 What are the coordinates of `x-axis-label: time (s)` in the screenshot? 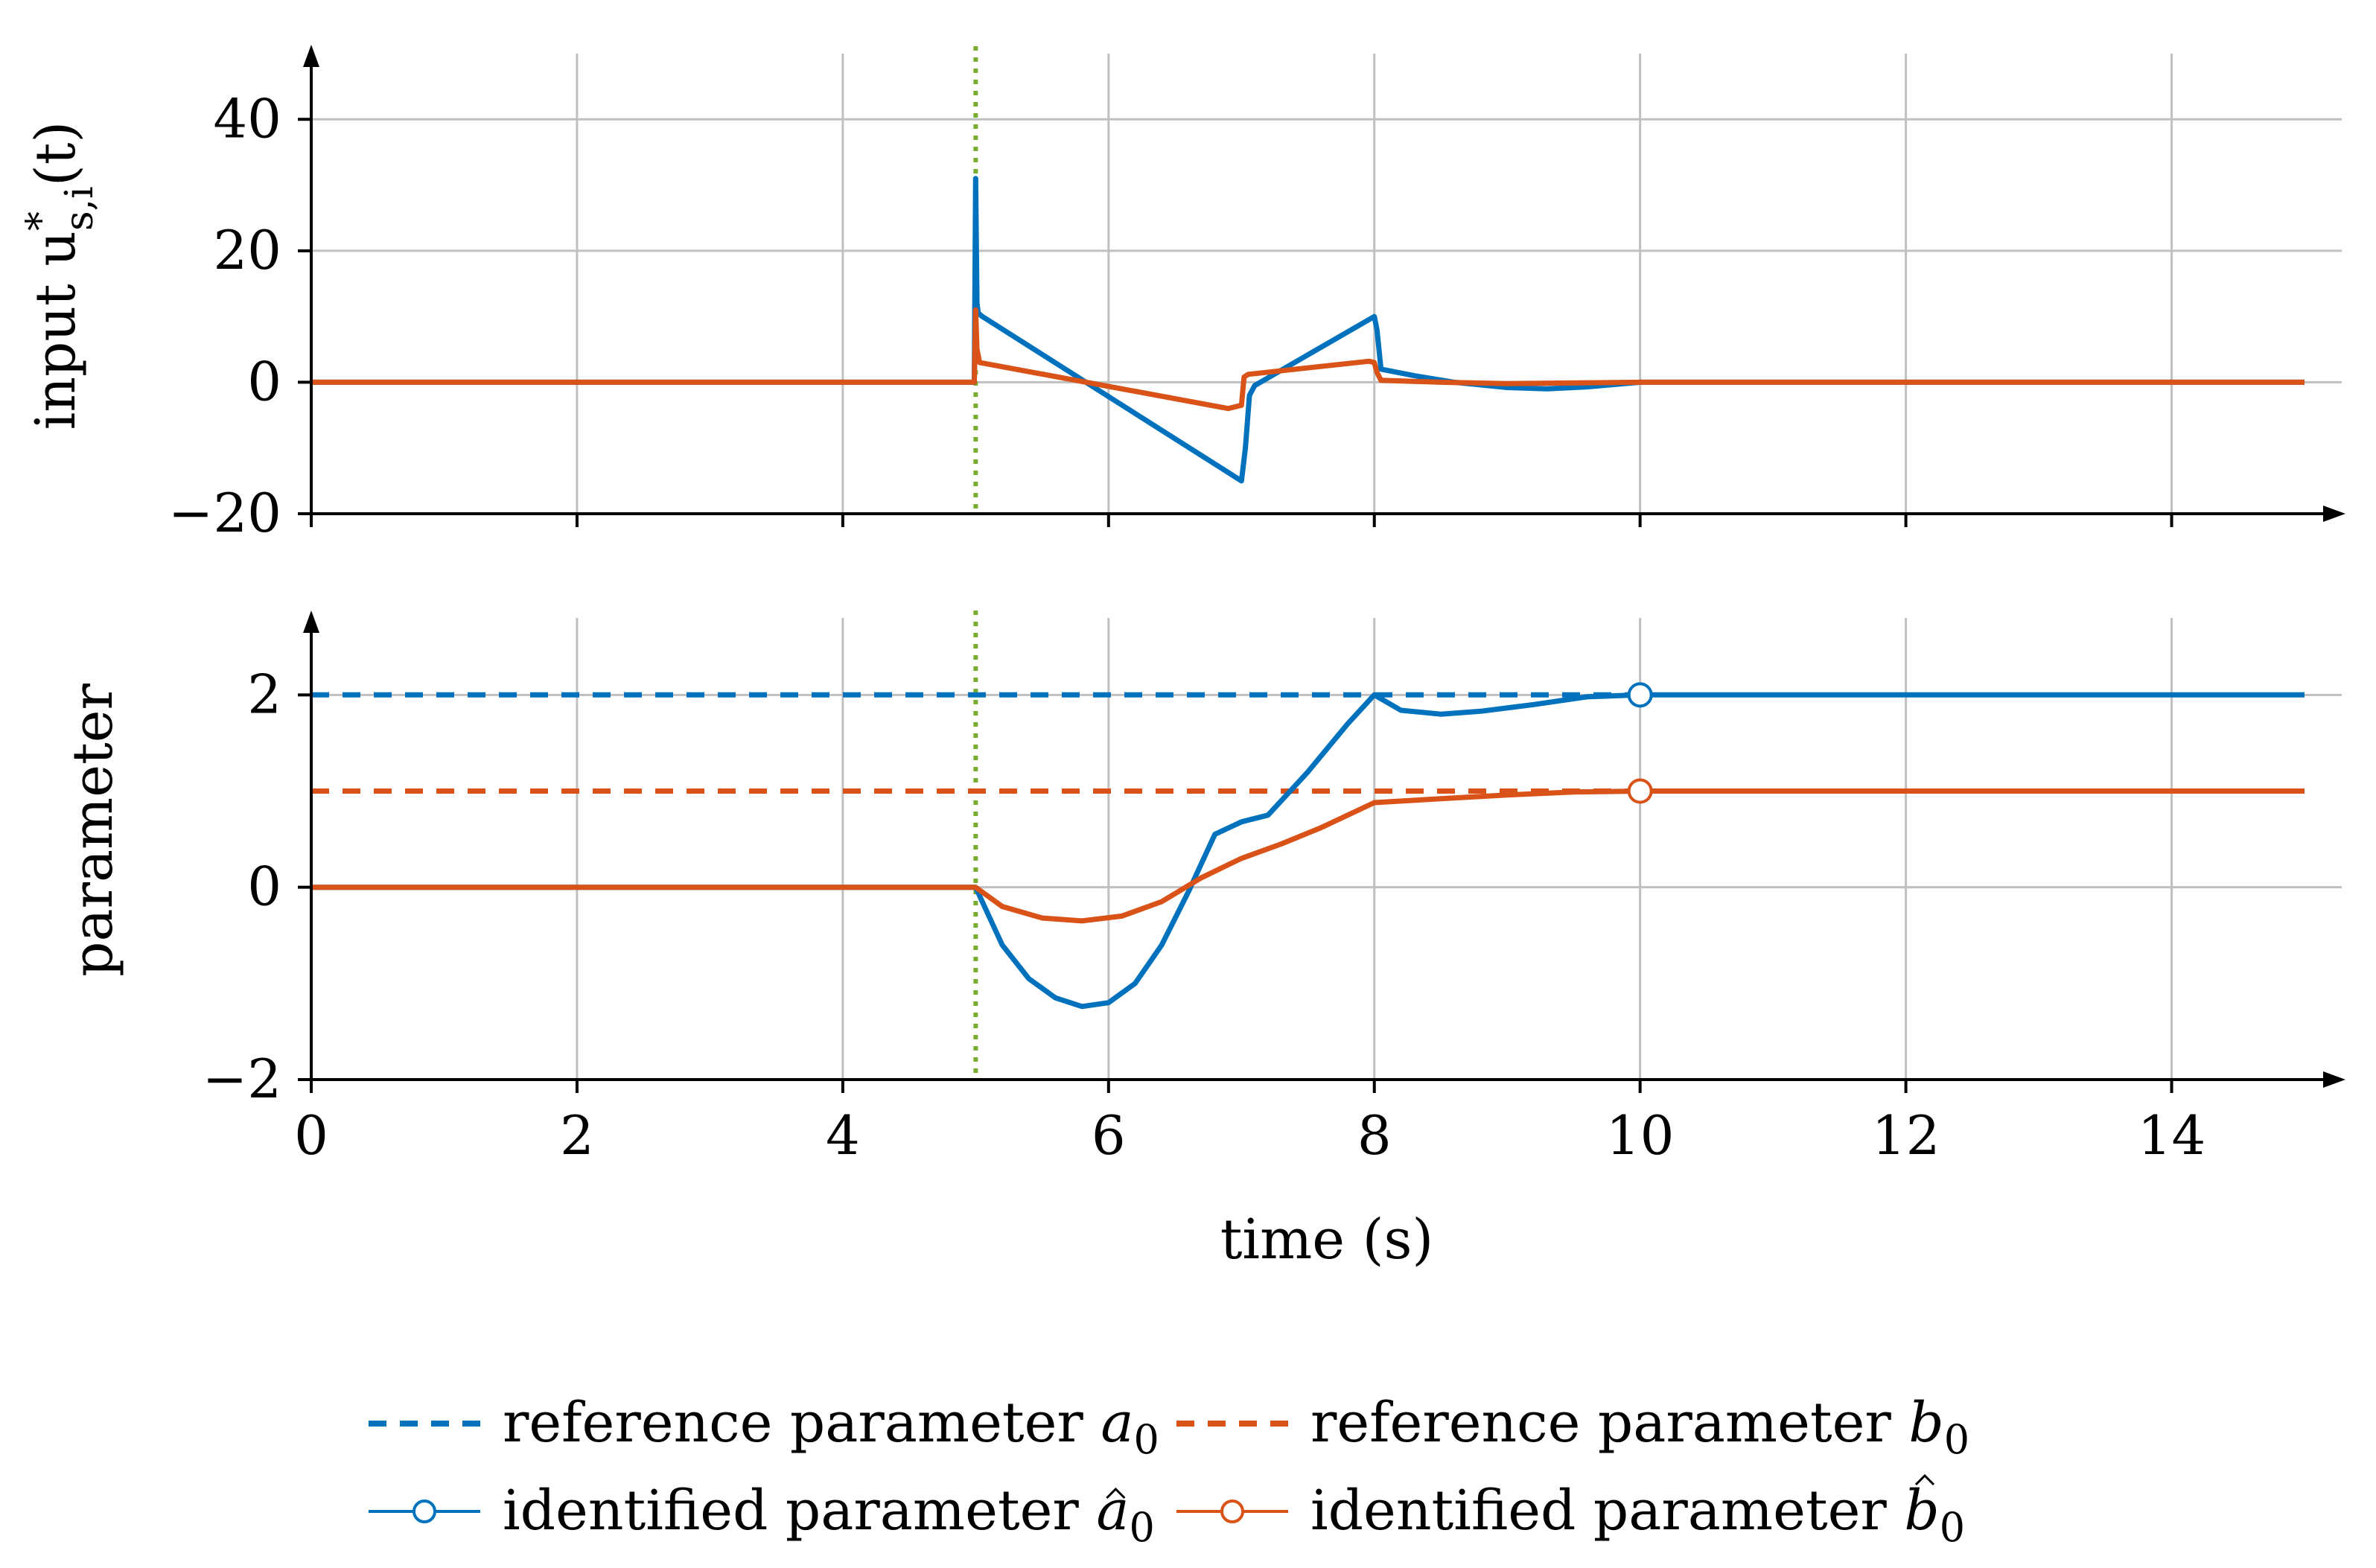 It's located at (1327, 1240).